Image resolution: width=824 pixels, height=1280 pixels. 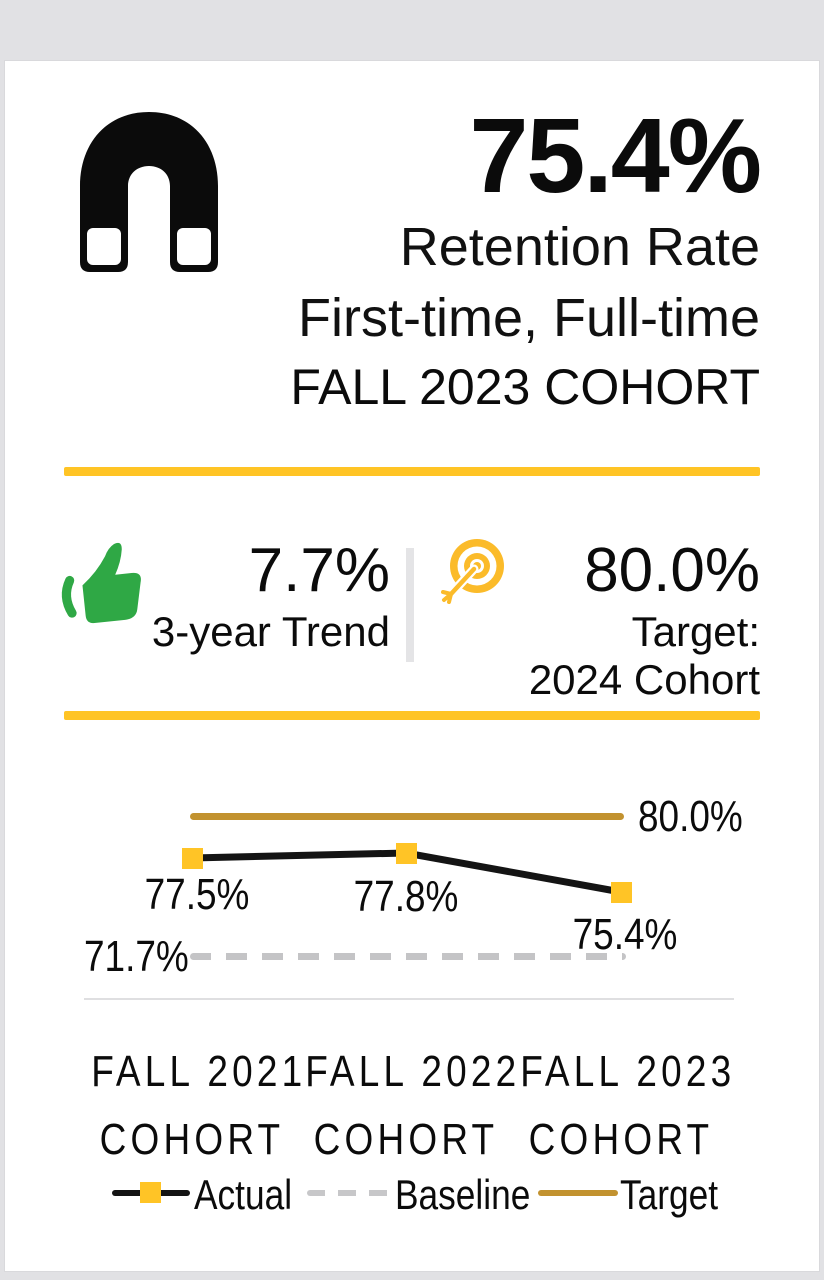 I want to click on legend-baseline-swatch, so click(x=349, y=1193).